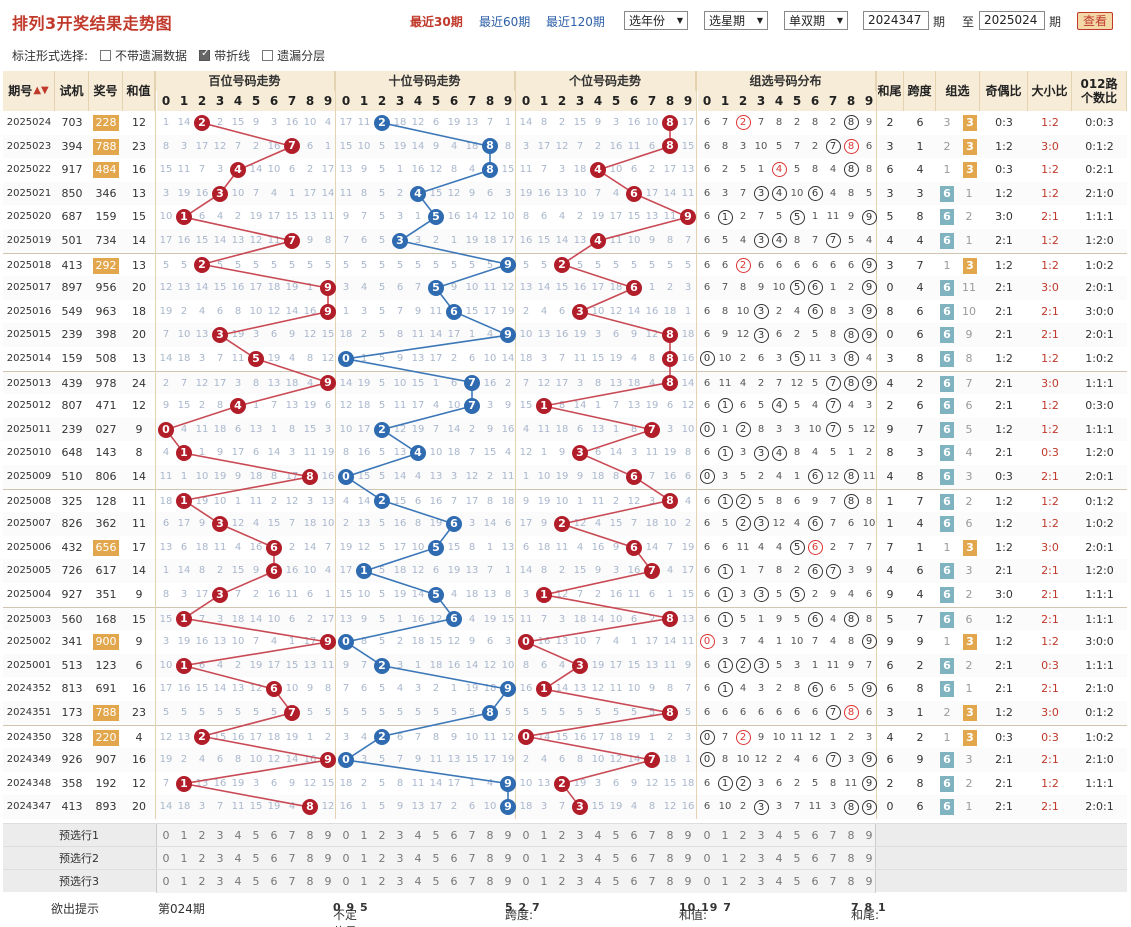 This screenshot has width=1131, height=927. What do you see at coordinates (816, 20) in the screenshot?
I see `odd-even-issue-select: 单双期 ▼` at bounding box center [816, 20].